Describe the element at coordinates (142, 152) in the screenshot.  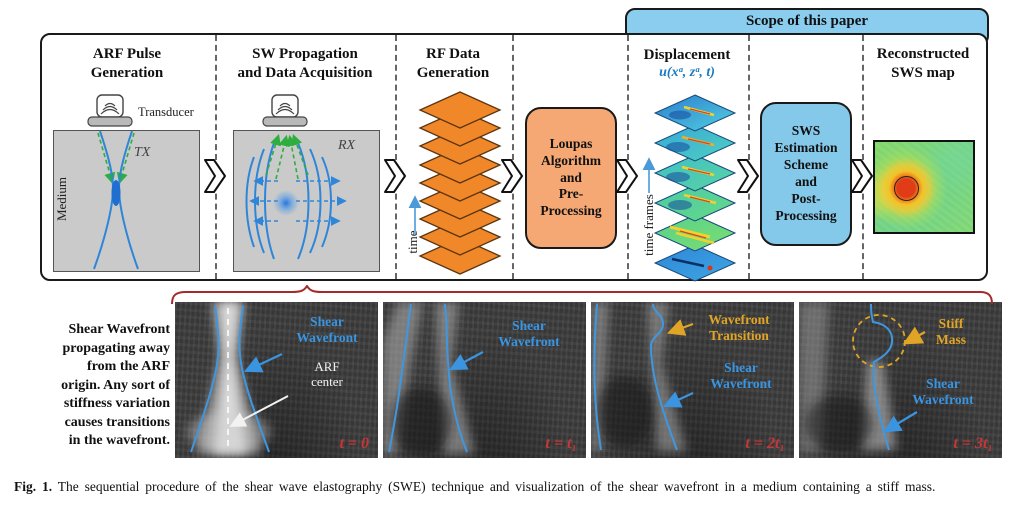
I see `tx-label: TX` at that location.